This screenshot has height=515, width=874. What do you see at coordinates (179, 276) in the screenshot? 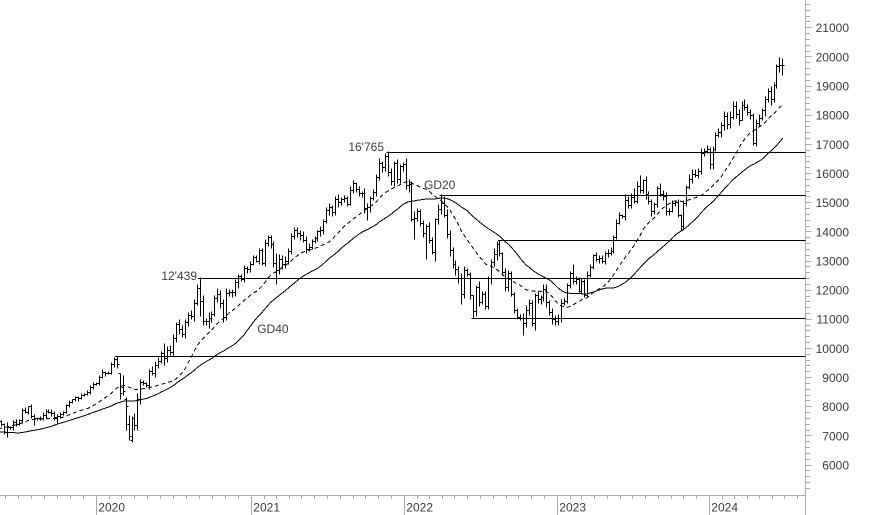
I see `svg-text: 12'439` at bounding box center [179, 276].